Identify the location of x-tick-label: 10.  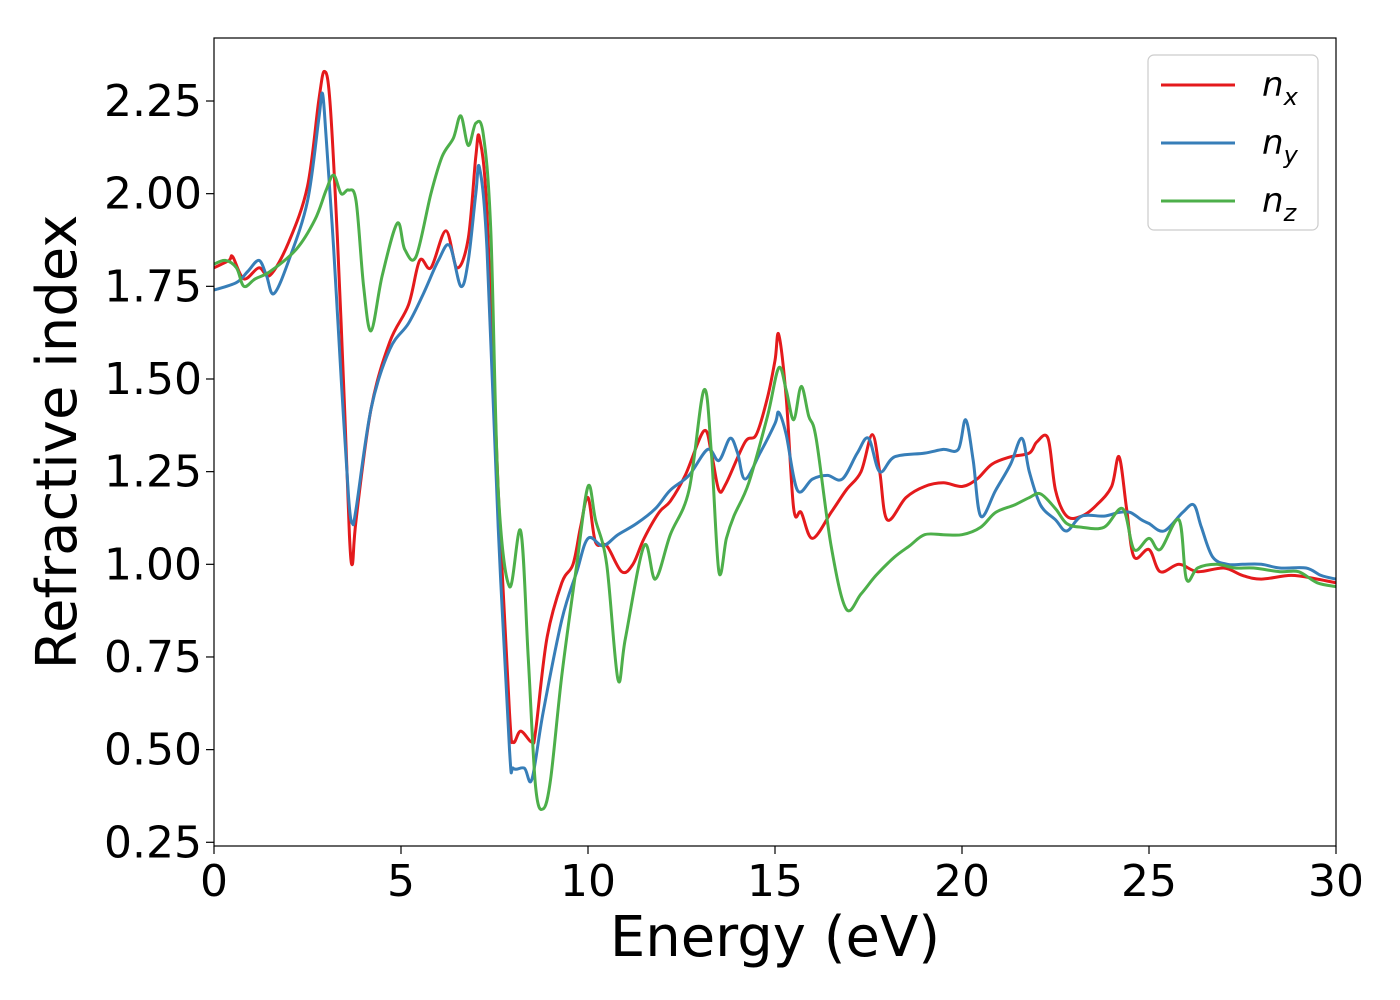
(588, 881).